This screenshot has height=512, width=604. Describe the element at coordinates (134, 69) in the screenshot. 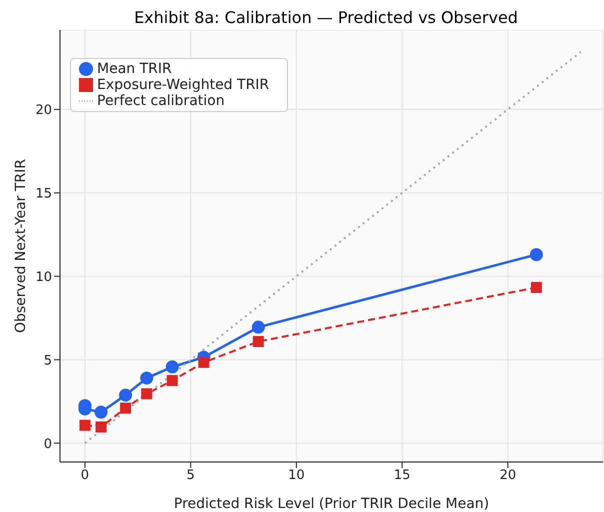

I see `legend-label: Mean TRIR` at that location.